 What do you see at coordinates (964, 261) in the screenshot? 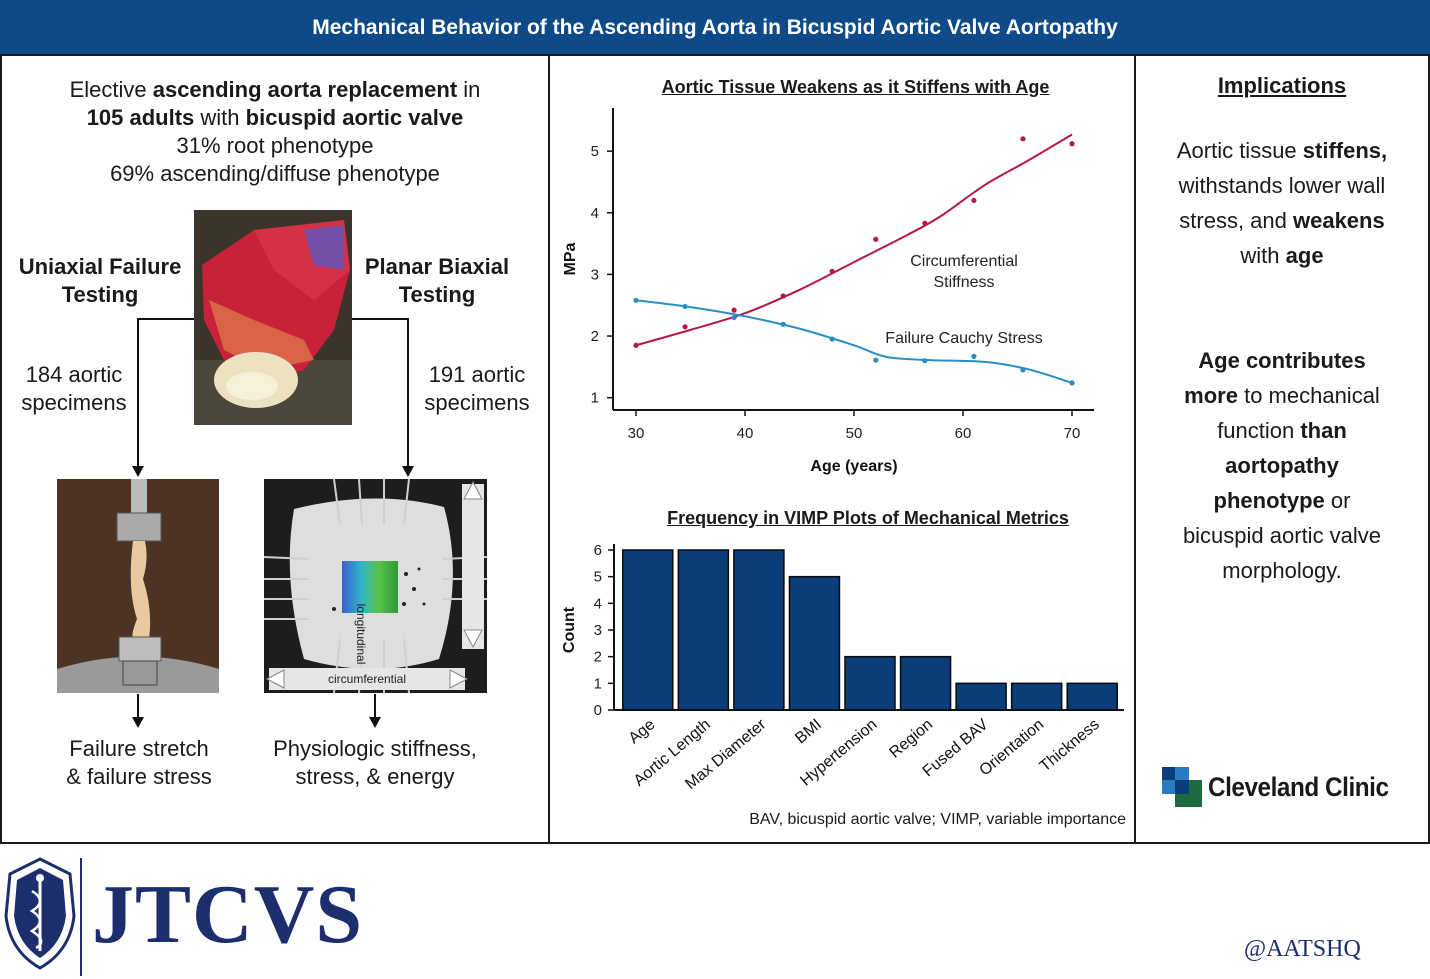
I see `stiffness-label-line1: Circumferential` at bounding box center [964, 261].